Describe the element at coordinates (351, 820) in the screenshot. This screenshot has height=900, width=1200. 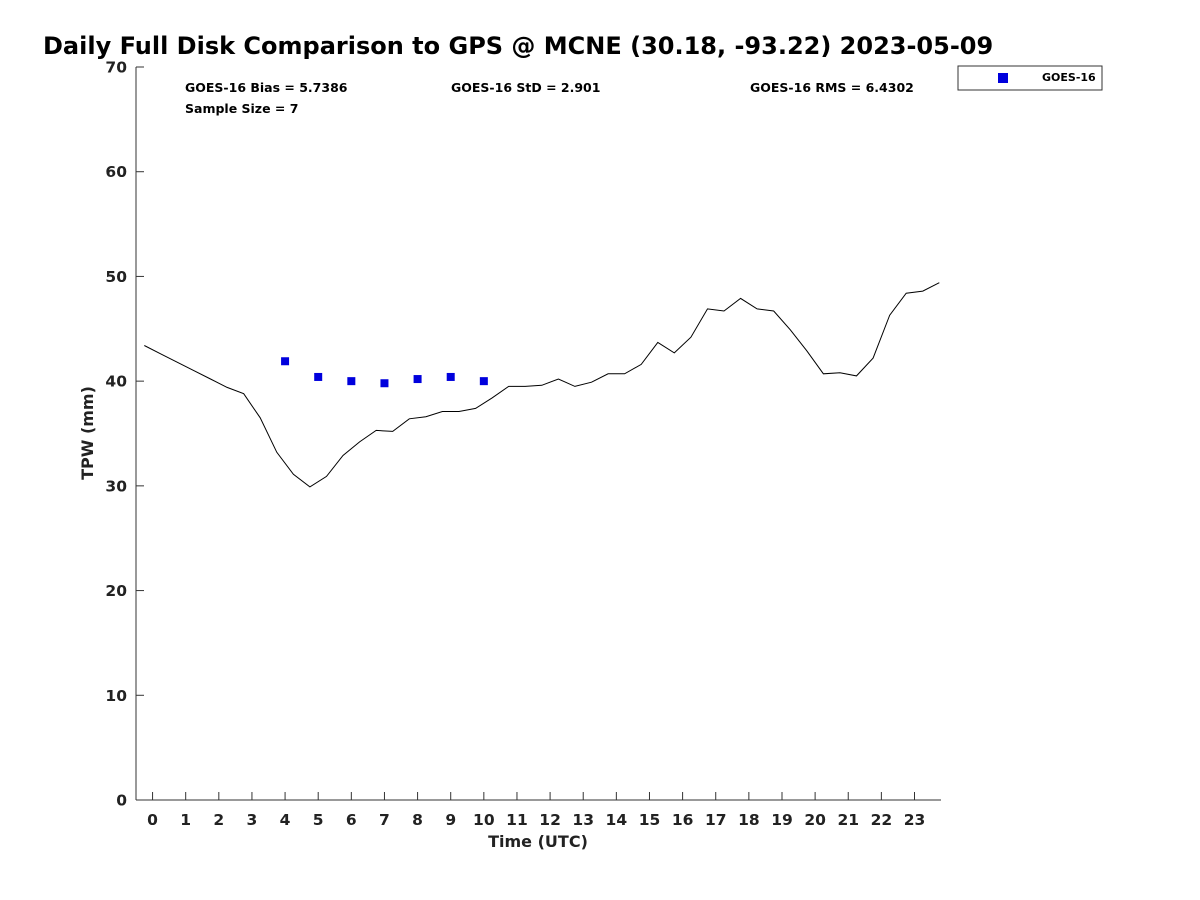
I see `x-tick-label: 6` at that location.